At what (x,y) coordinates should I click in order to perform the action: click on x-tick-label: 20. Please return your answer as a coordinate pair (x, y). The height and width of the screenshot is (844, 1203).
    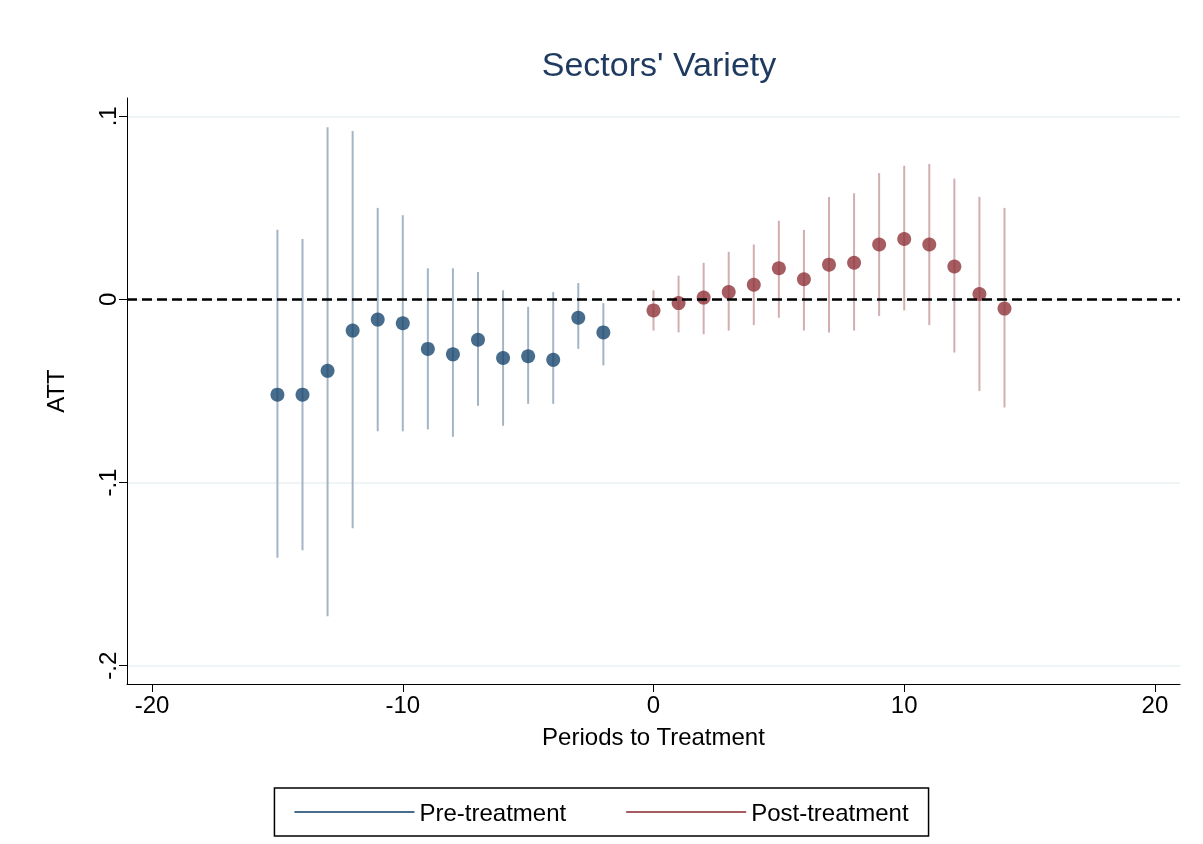
    Looking at the image, I should click on (1155, 704).